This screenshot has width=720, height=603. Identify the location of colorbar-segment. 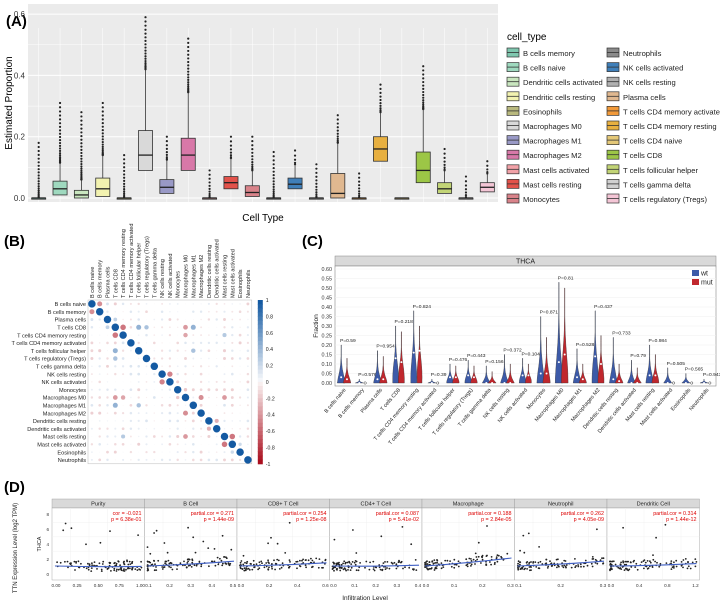
(260, 413).